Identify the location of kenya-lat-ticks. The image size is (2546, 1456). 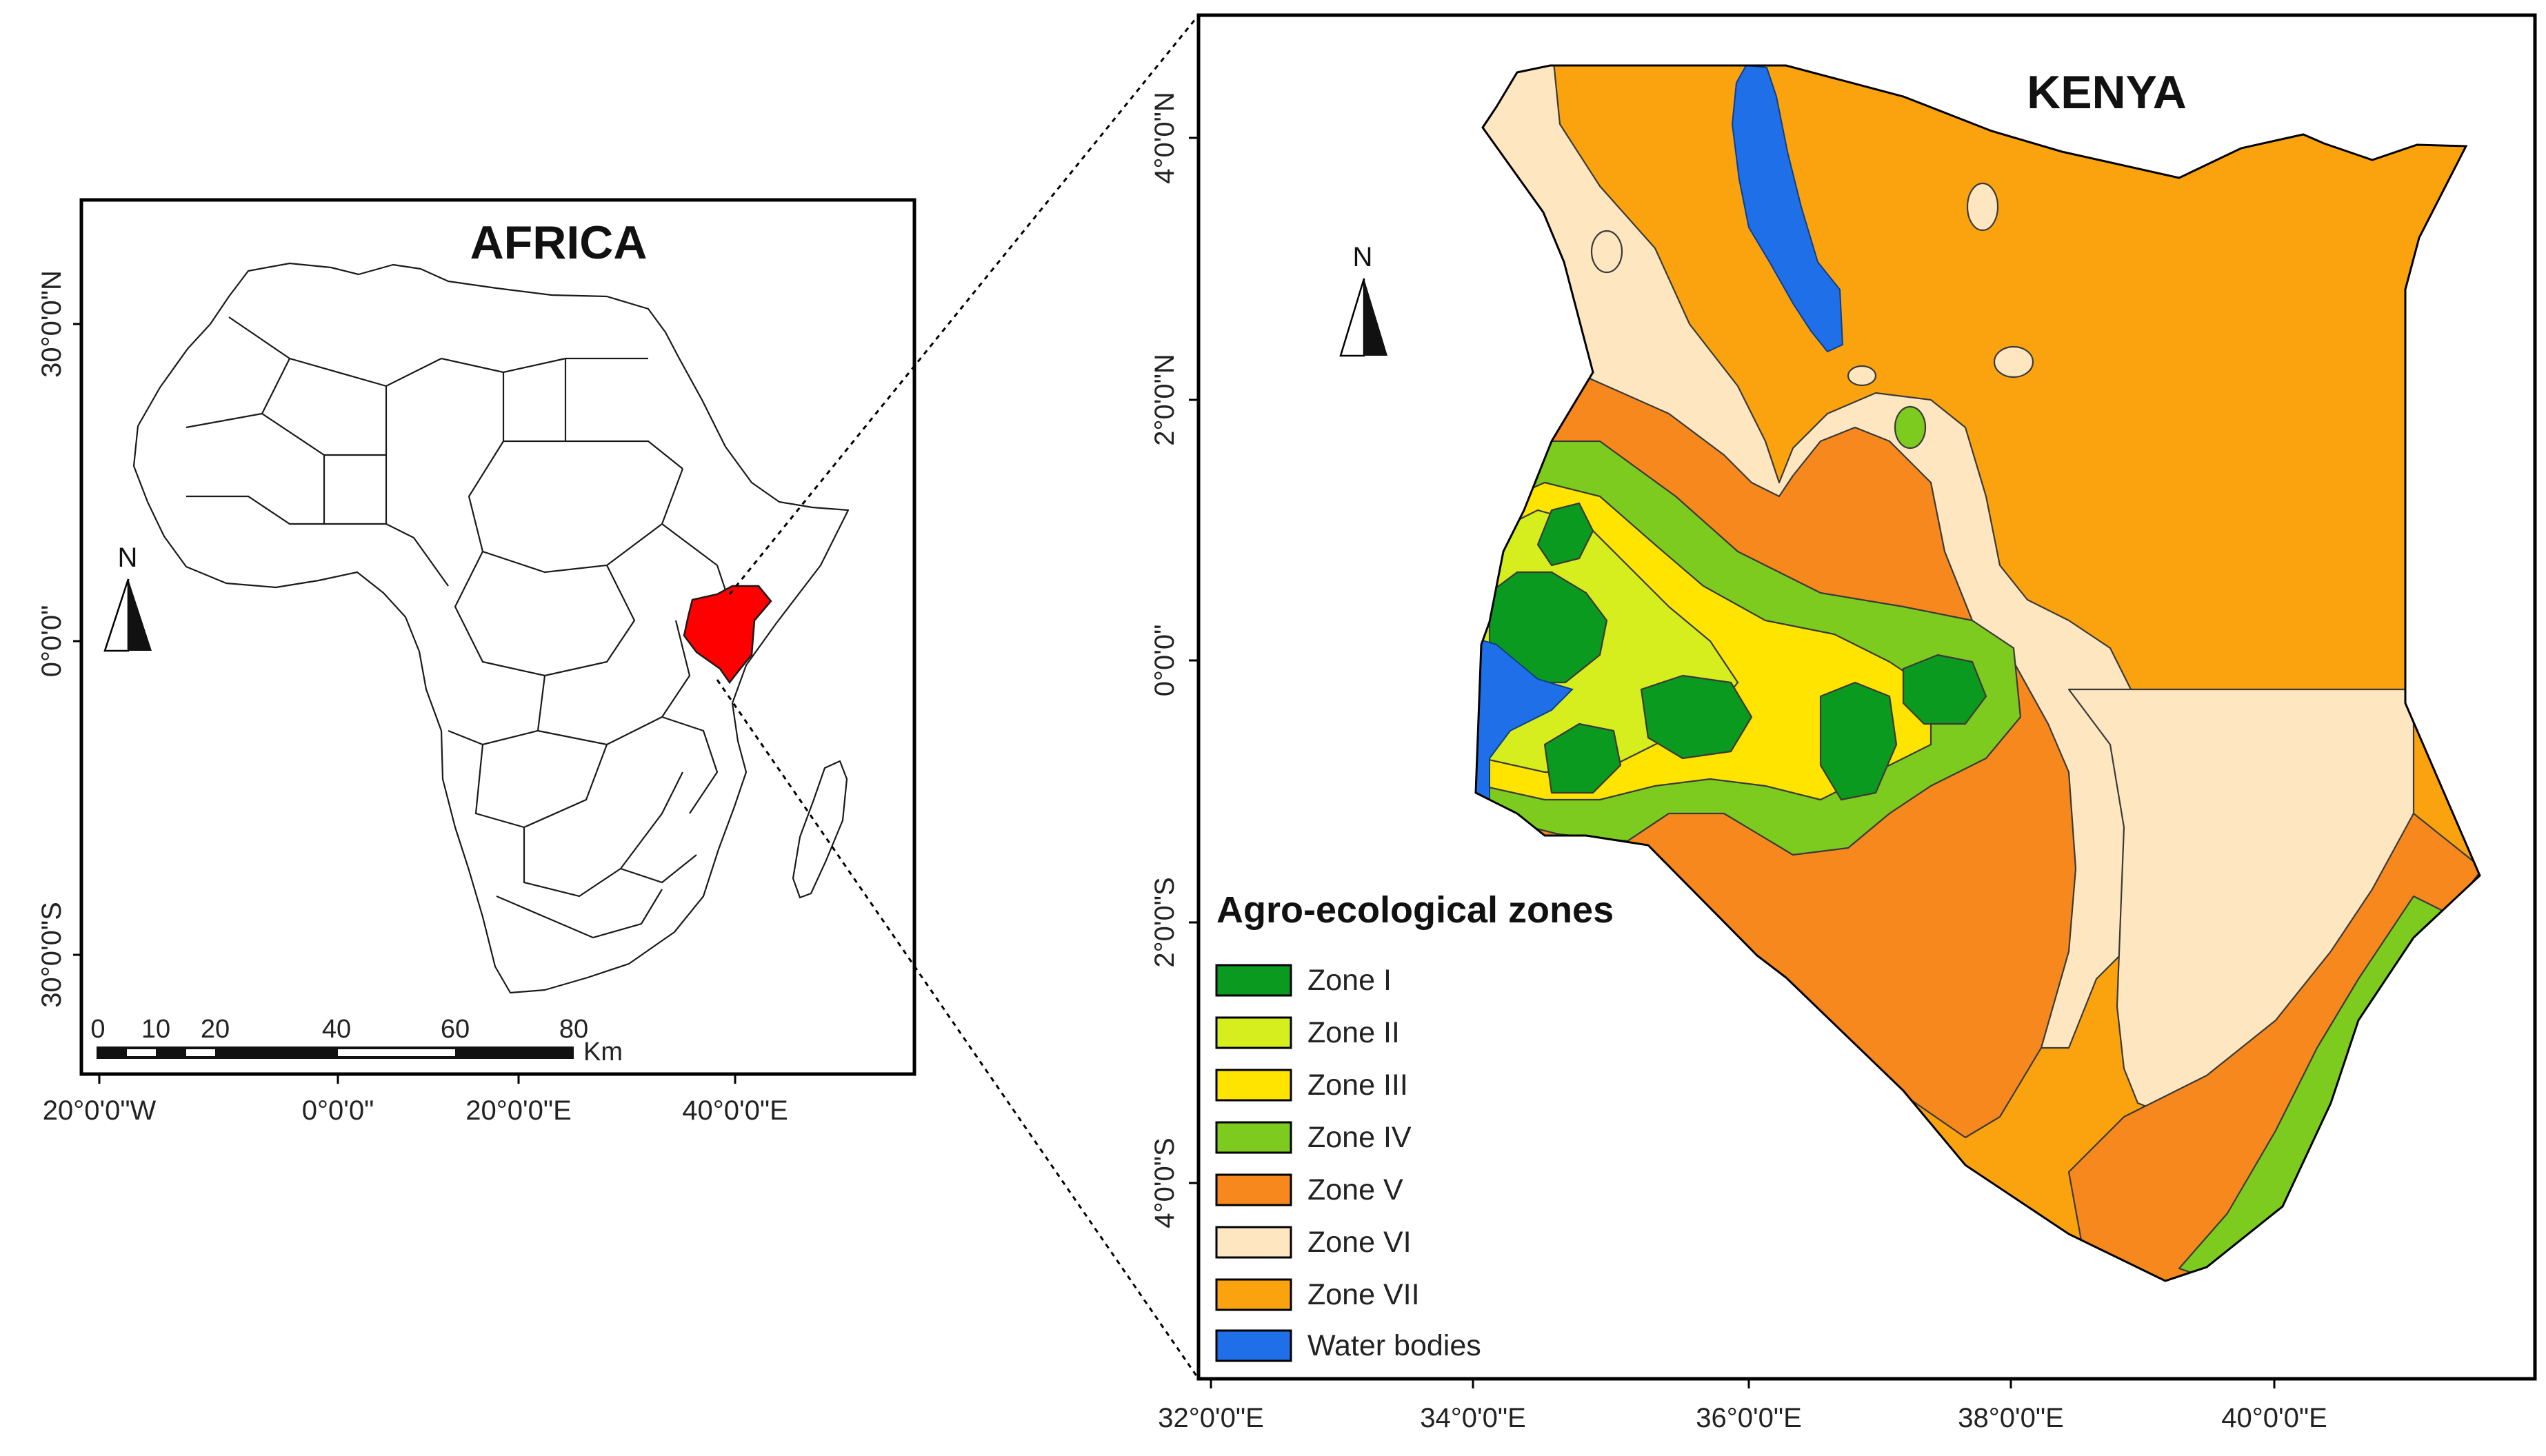
(1194, 660).